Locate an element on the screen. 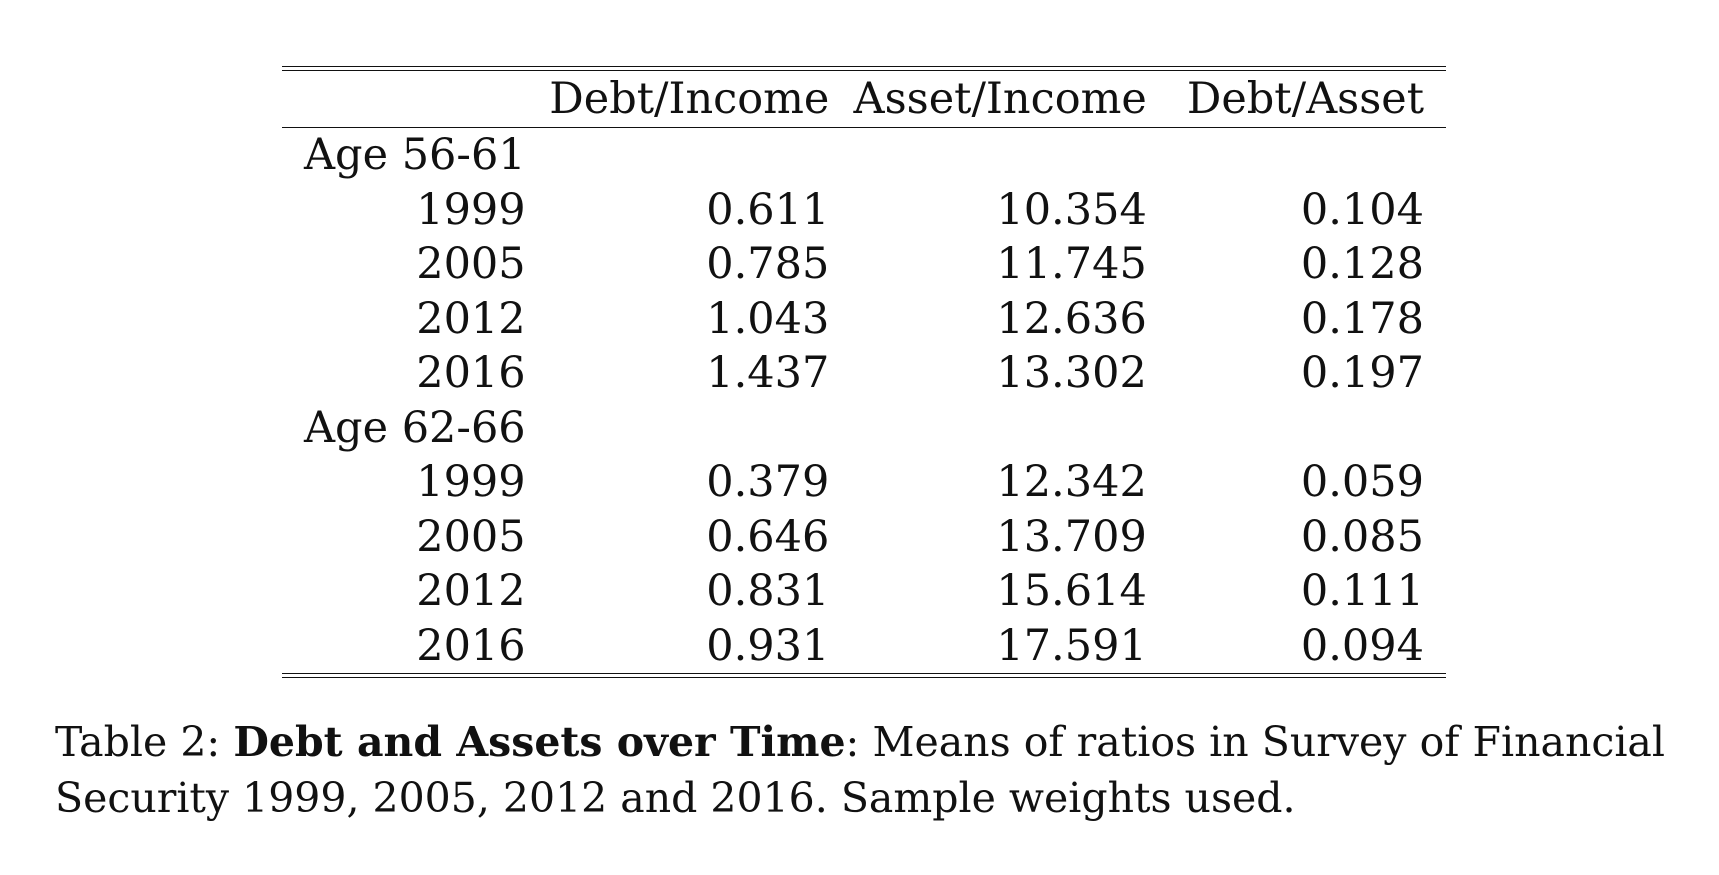 This screenshot has width=1719, height=875. asset-income-cell: 11.745 is located at coordinates (1071, 264).